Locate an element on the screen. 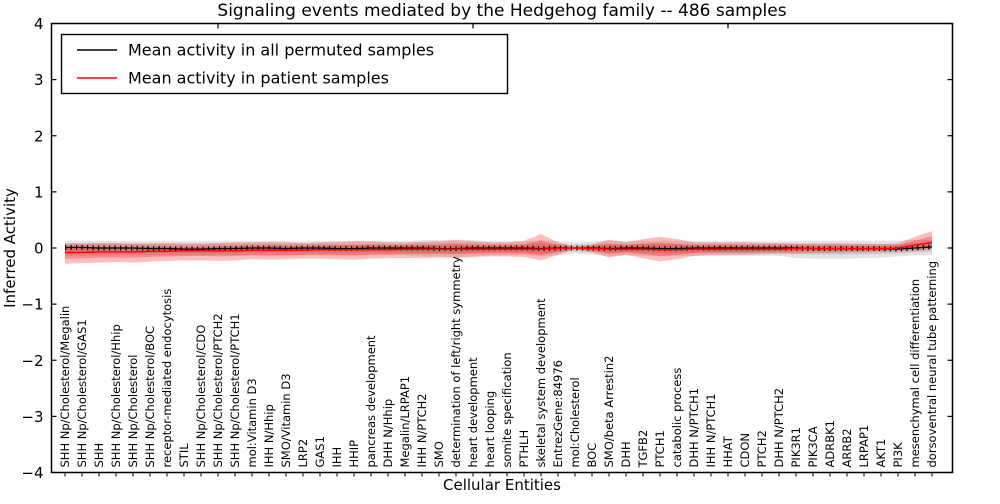  x-tick-label: SHH Np/Cholesterol/GAS1 is located at coordinates (82, 393).